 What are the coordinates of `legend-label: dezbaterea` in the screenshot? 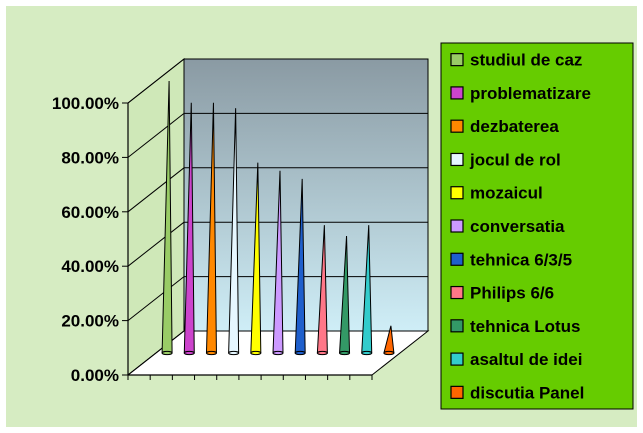 It's located at (514, 126).